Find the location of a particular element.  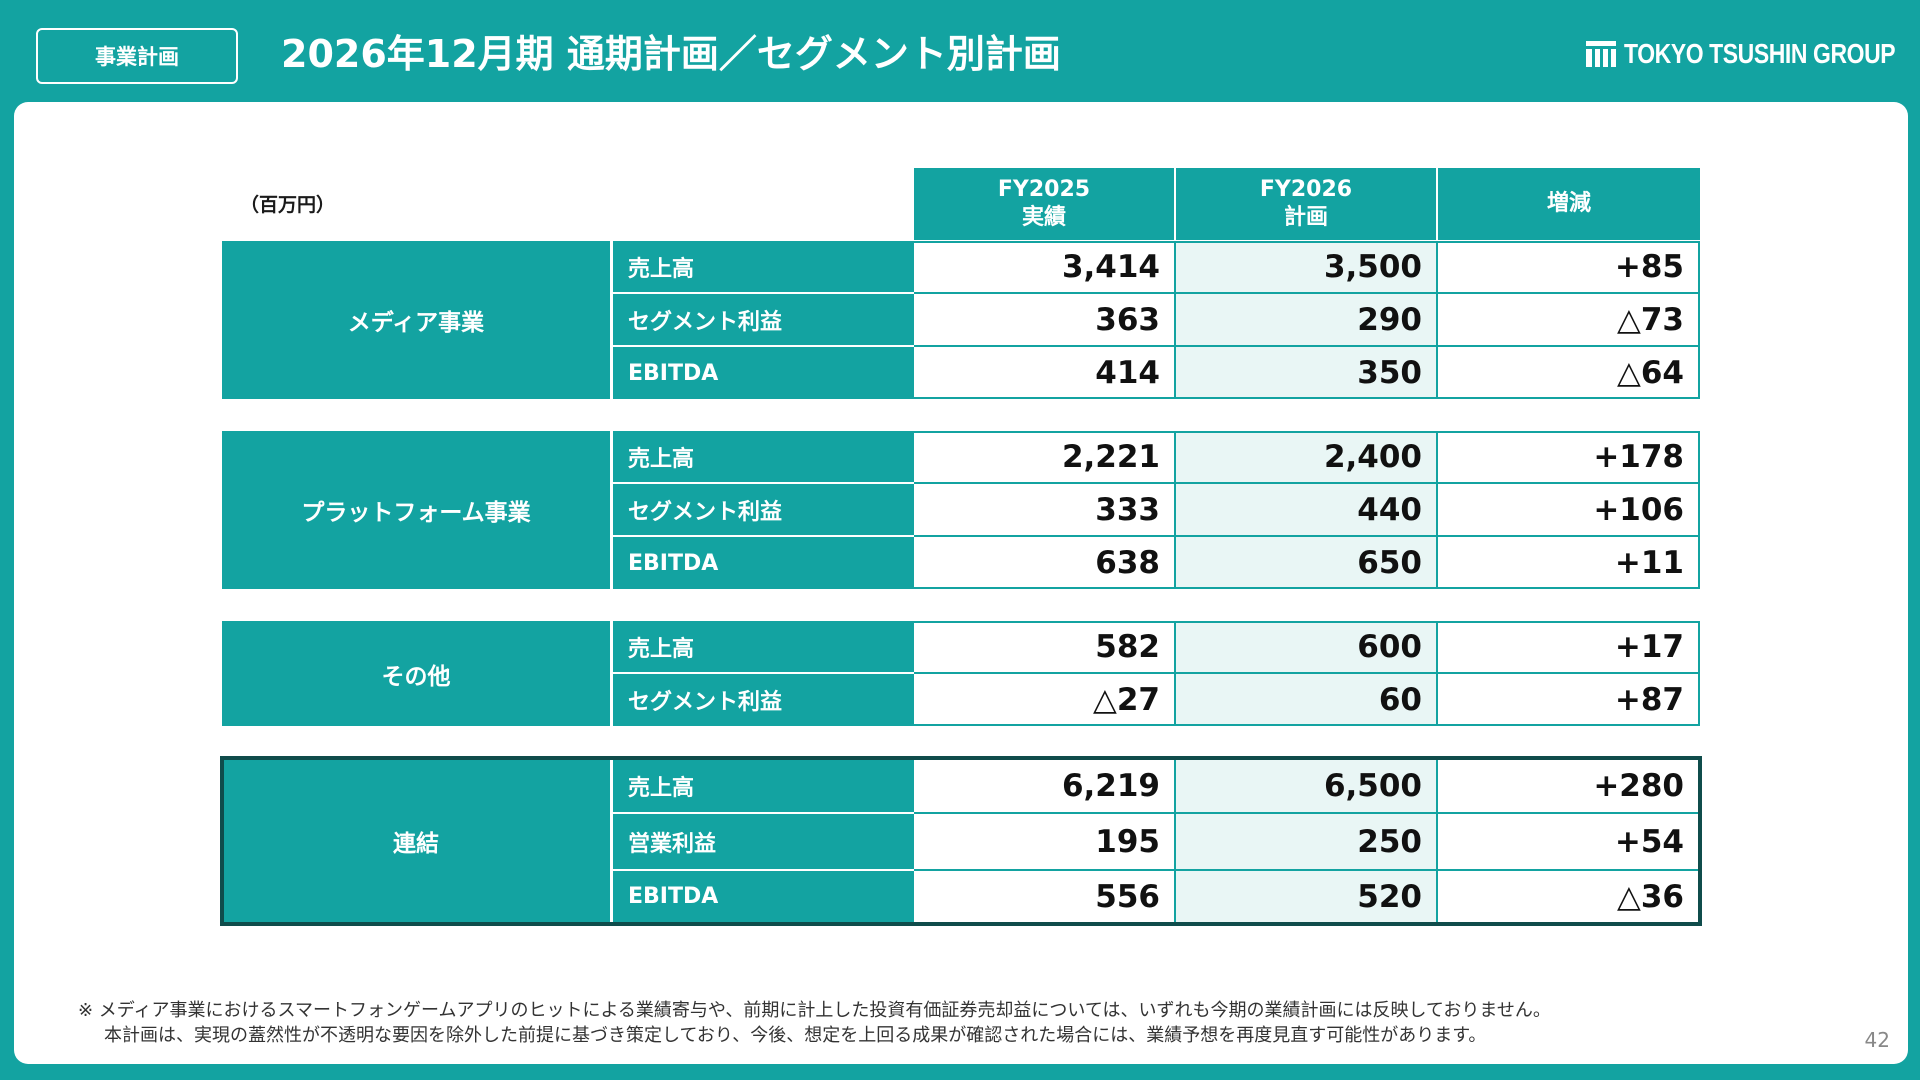

change-value: +87 is located at coordinates (1569, 700).